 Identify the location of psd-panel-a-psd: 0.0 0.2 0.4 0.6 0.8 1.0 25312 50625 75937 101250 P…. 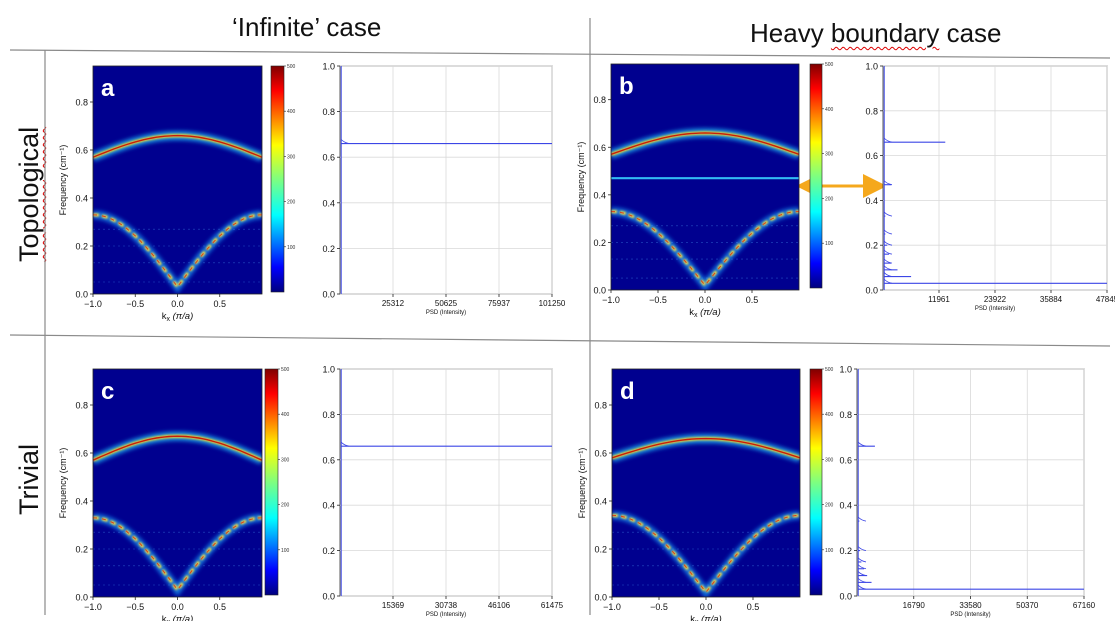
(443, 189).